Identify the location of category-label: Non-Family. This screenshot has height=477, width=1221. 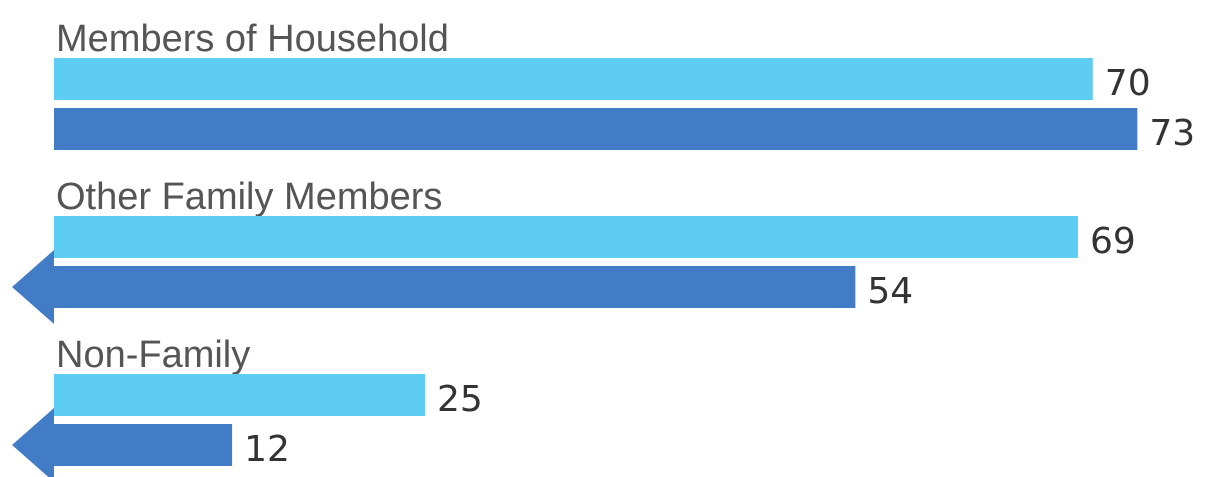
(153, 355).